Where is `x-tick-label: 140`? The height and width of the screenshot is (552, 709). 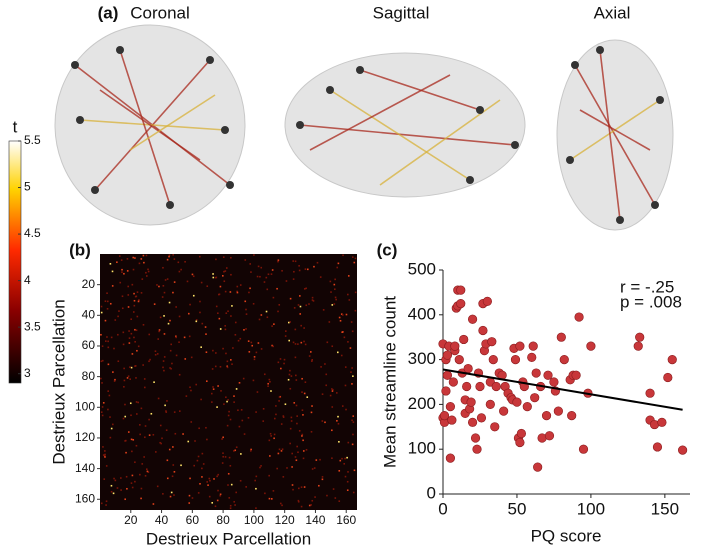
x-tick-label: 140 is located at coordinates (315, 520).